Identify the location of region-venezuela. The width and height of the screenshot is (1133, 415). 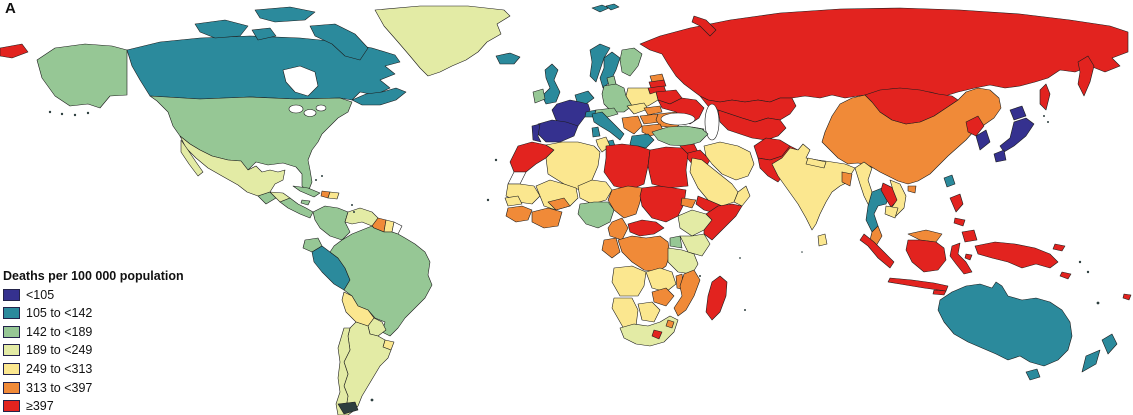
(361, 217).